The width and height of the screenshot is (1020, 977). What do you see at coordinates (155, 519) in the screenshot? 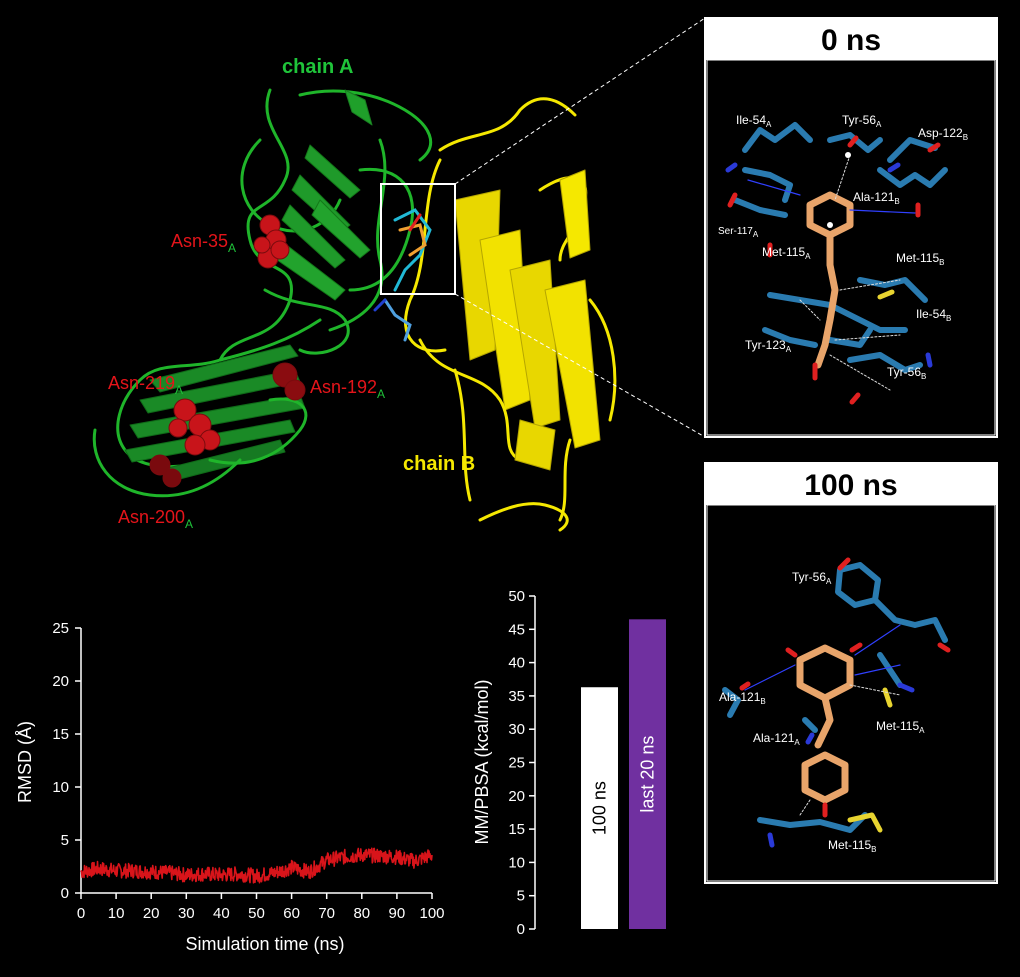
I see `asn-200-label: Asn-200A` at bounding box center [155, 519].